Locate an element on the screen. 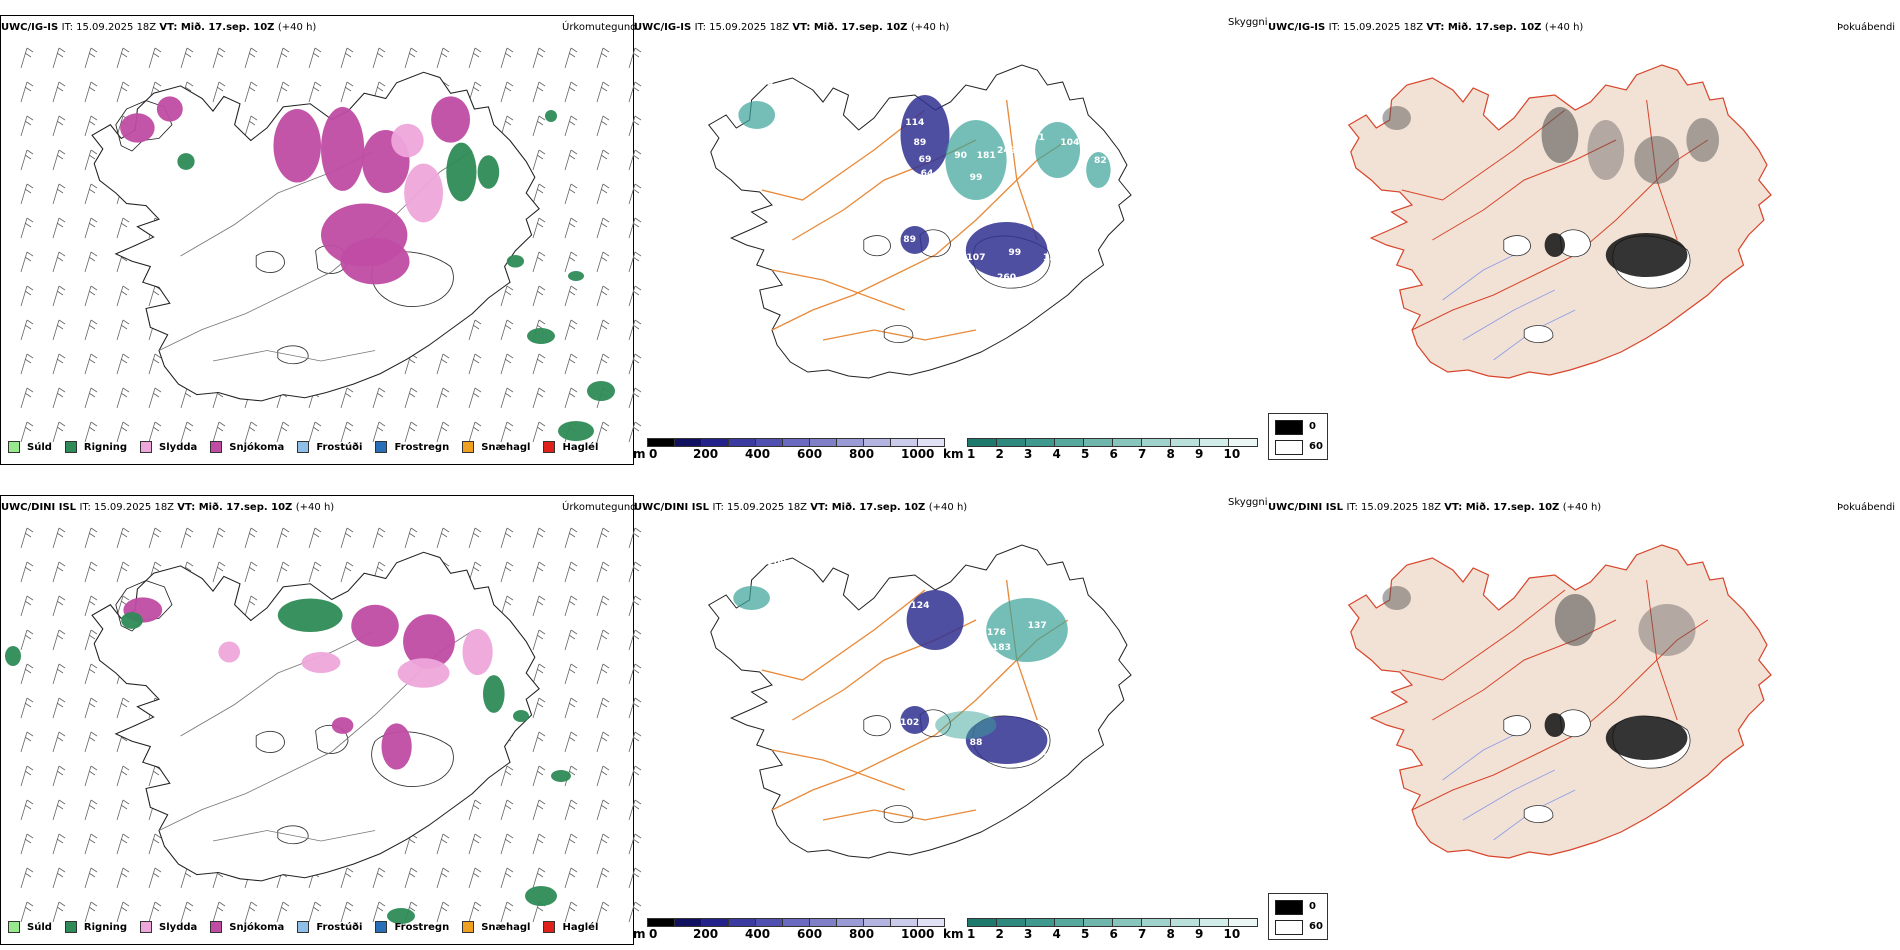 The height and width of the screenshot is (950, 1900). fog-legend: 0 60 is located at coordinates (1298, 916).